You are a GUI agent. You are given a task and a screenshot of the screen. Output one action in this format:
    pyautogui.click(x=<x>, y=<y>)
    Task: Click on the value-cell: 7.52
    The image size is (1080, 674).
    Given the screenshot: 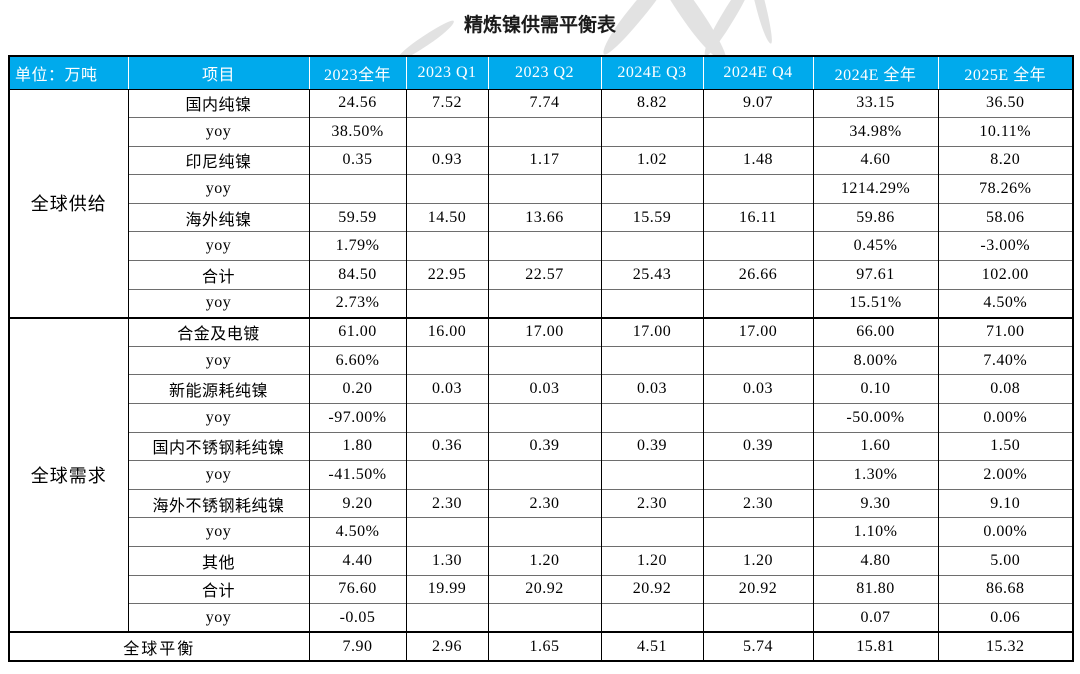 What is the action you would take?
    pyautogui.click(x=447, y=103)
    